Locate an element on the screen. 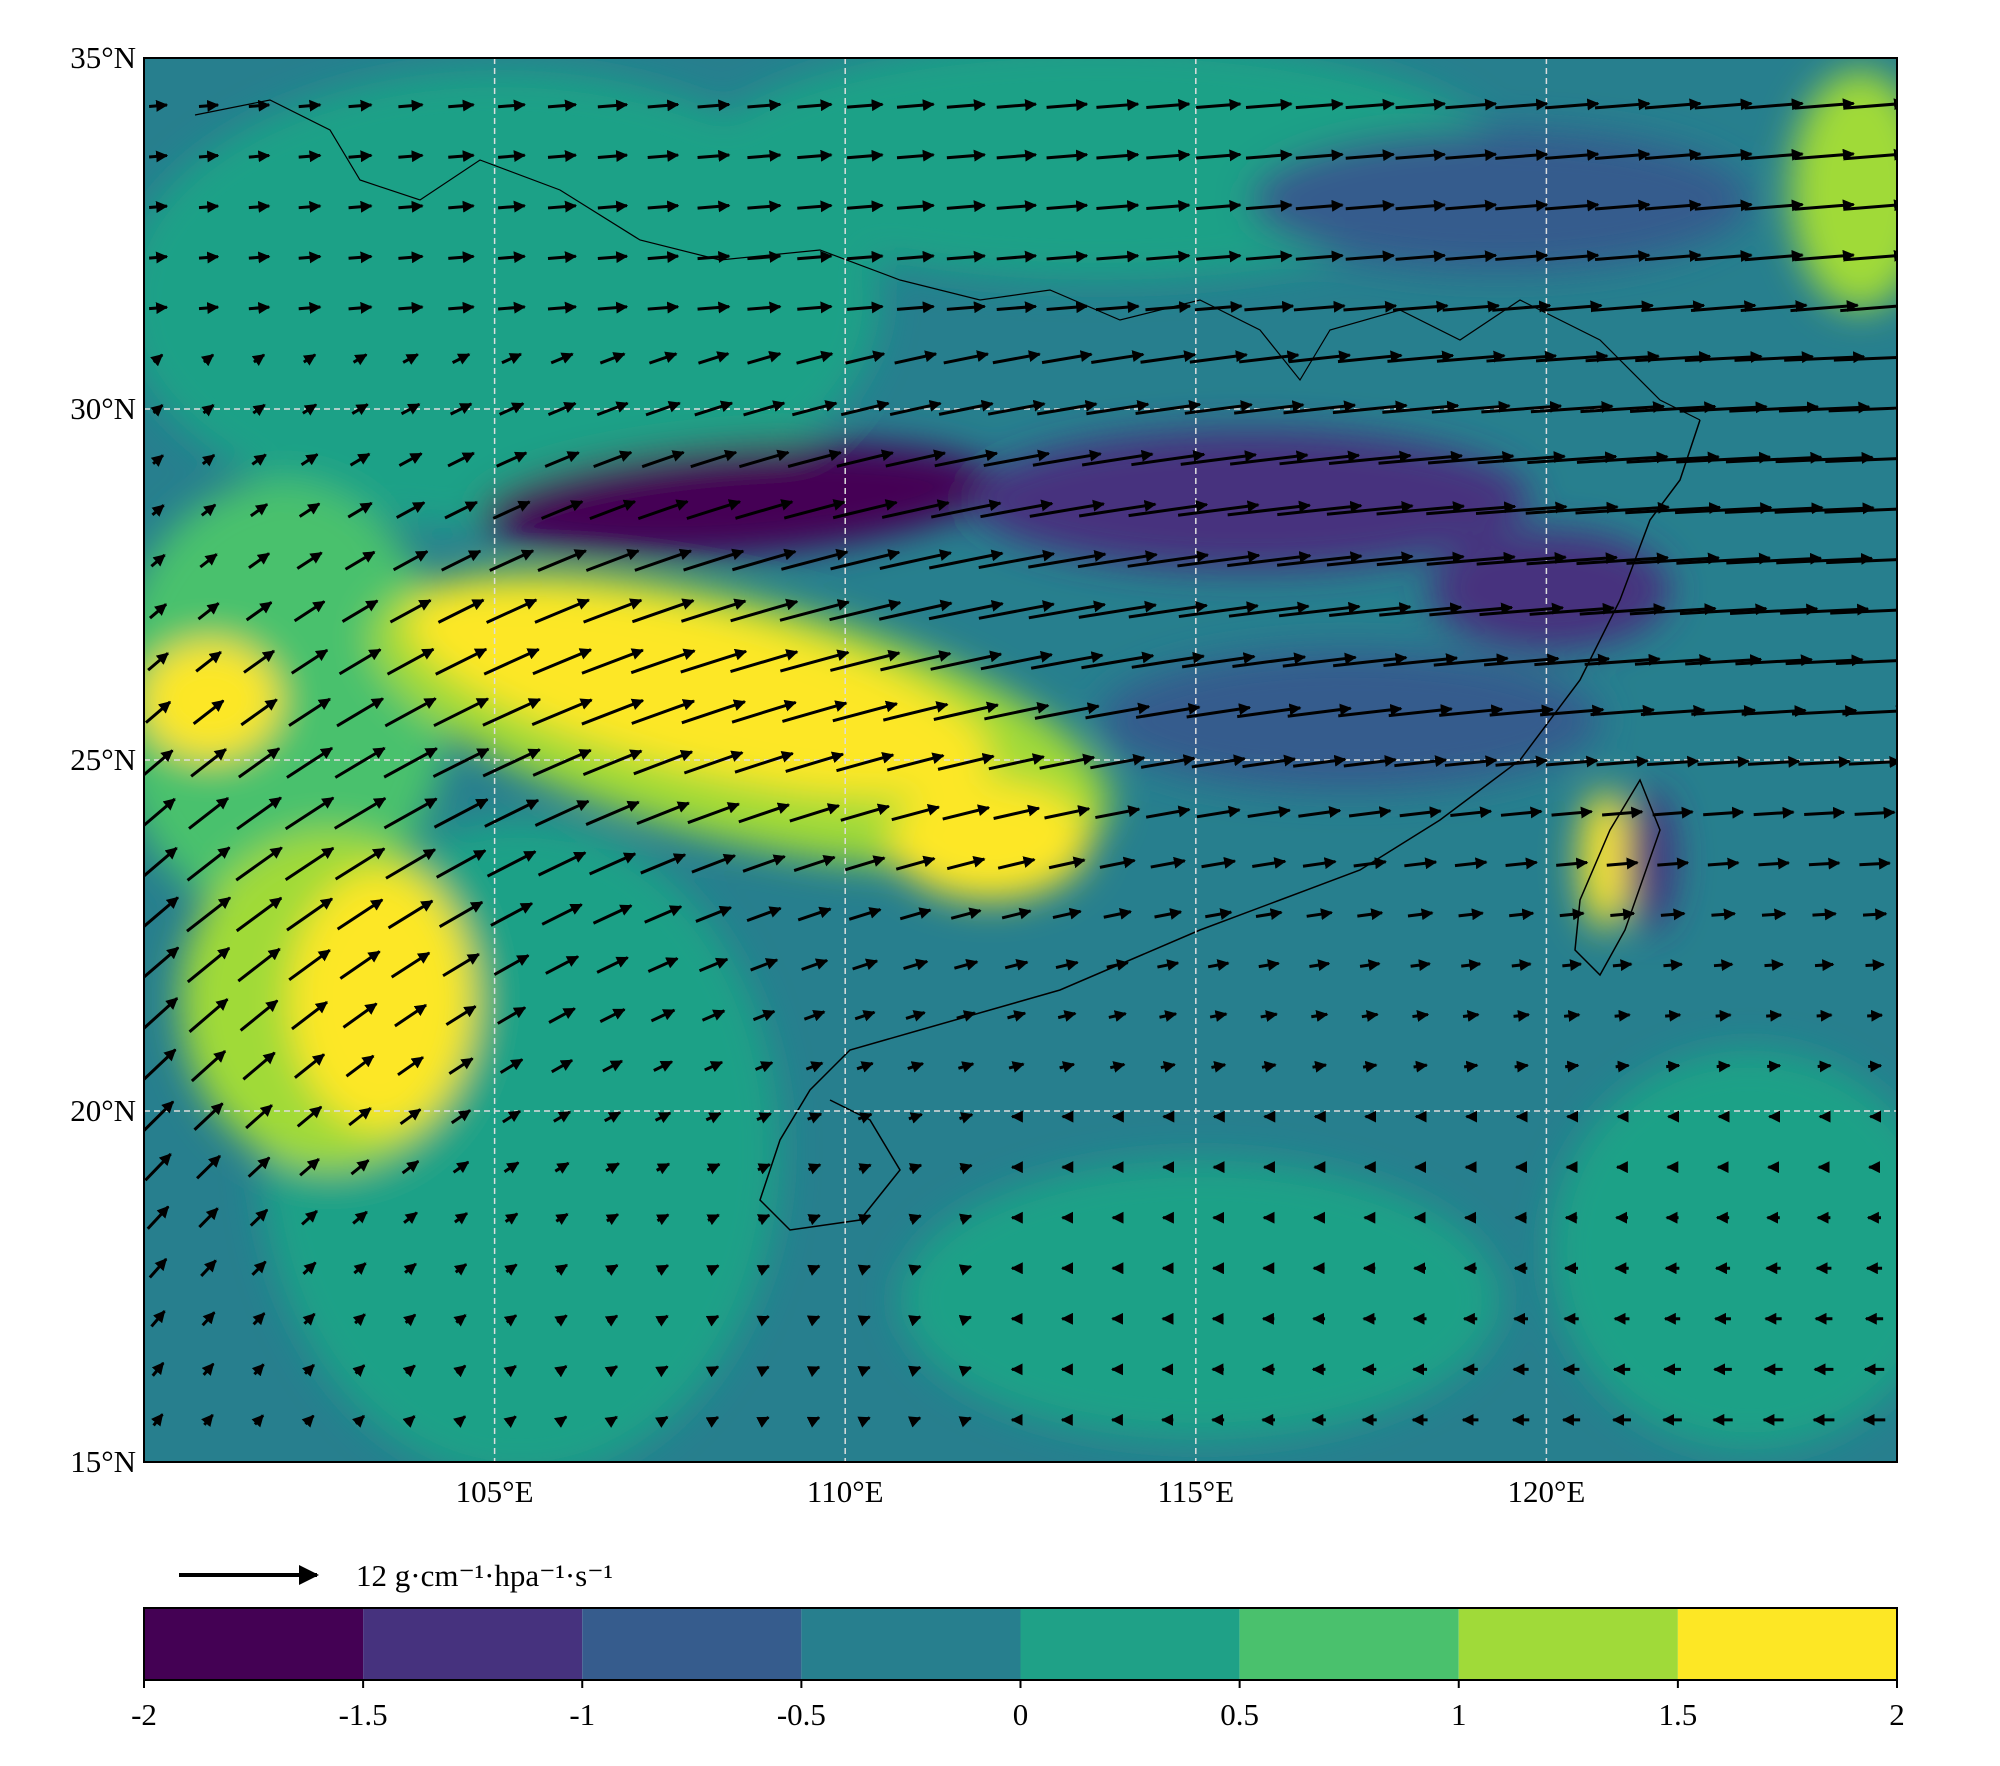  reference-label: 12 g·cm⁻¹·hpa⁻¹·s⁻¹ is located at coordinates (484, 1575).